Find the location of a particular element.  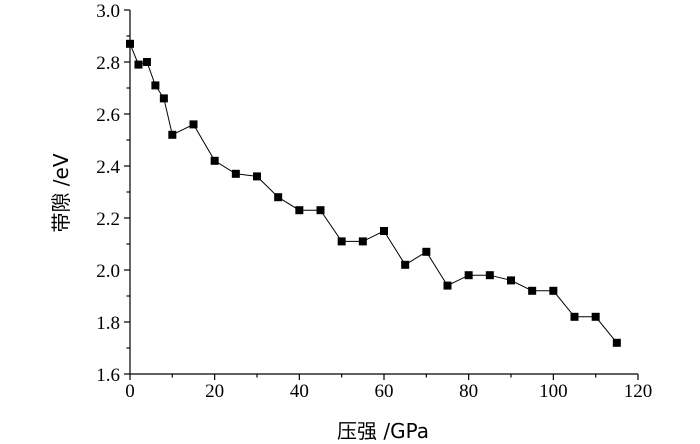

y-tick-label: 2.4 is located at coordinates (108, 167).